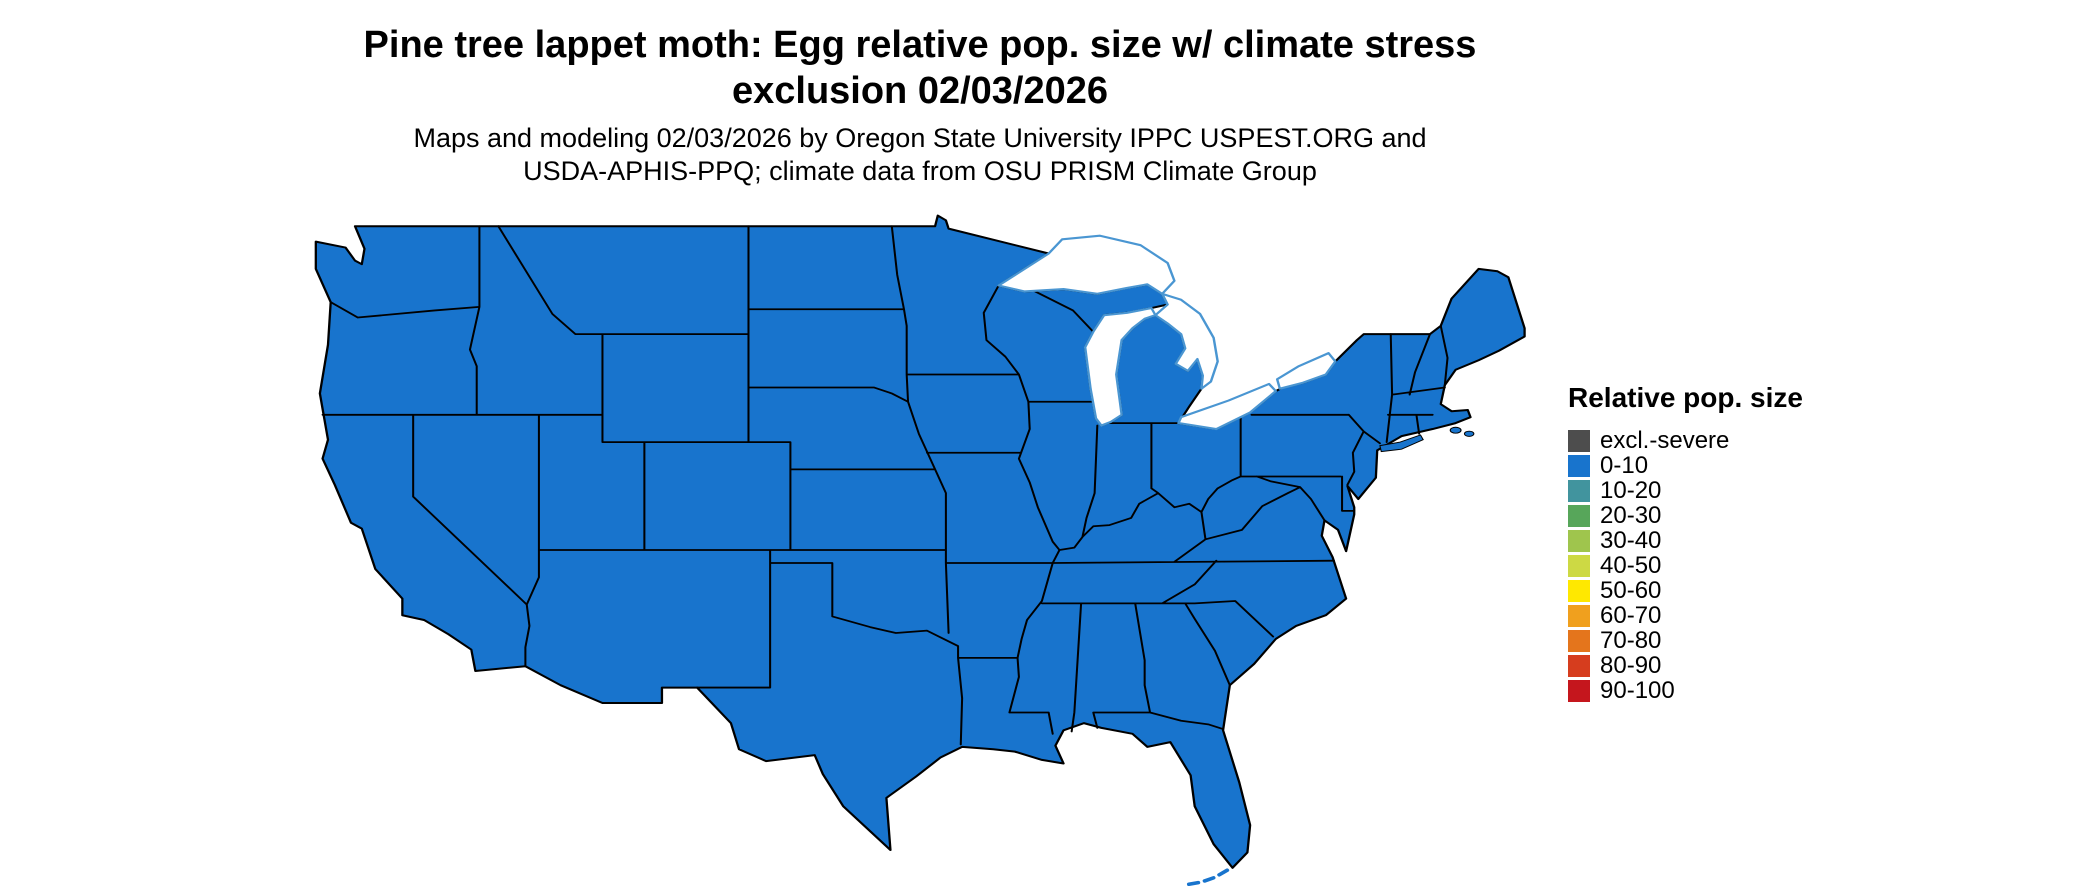  I want to click on legend-swatch-excl-severe, so click(1579, 441).